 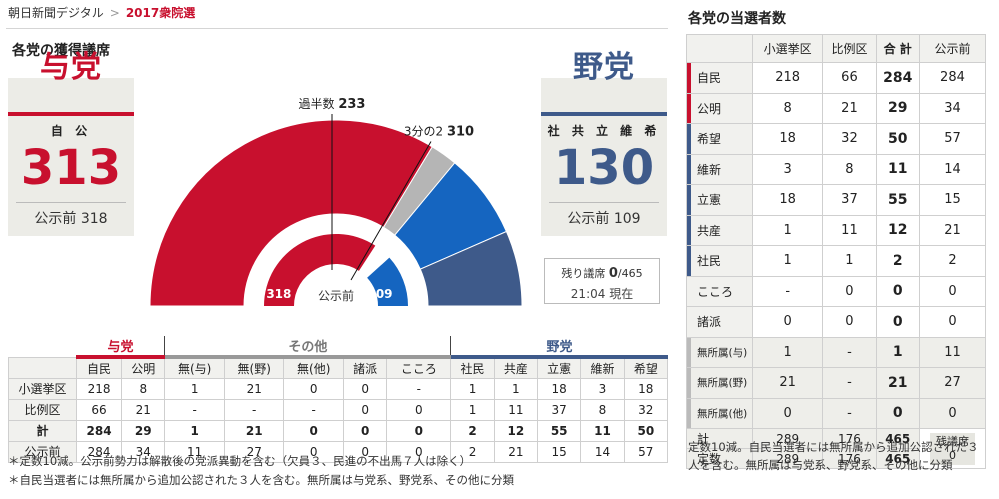 I want to click on winners-cell: 218, so click(x=787, y=78).